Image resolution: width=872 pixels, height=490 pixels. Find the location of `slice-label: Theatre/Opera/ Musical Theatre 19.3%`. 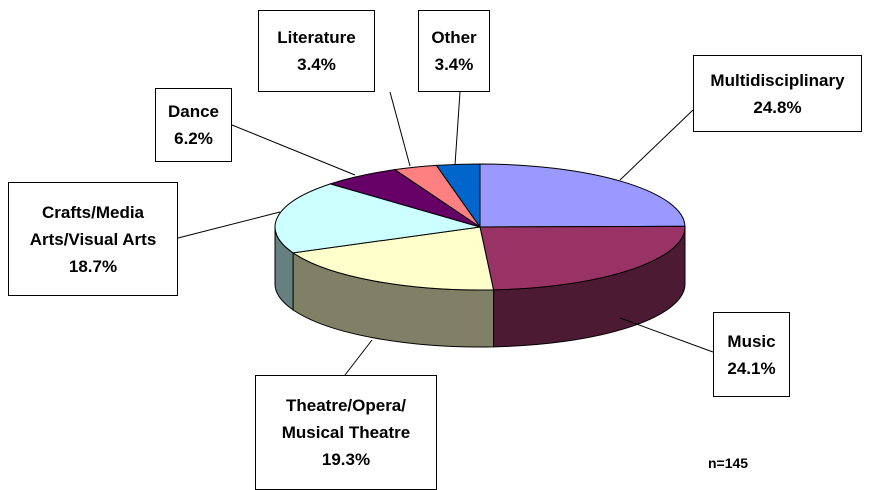

slice-label: Theatre/Opera/ Musical Theatre 19.3% is located at coordinates (346, 432).